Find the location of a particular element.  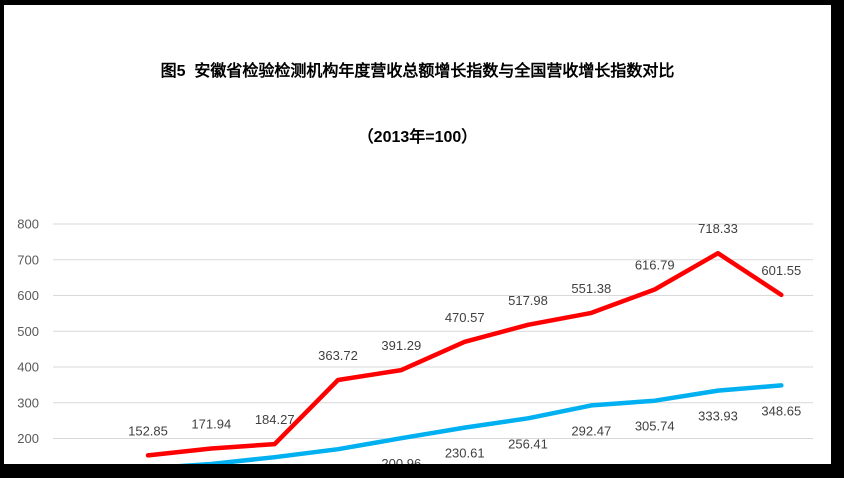

data-label: 333.93 is located at coordinates (718, 416).